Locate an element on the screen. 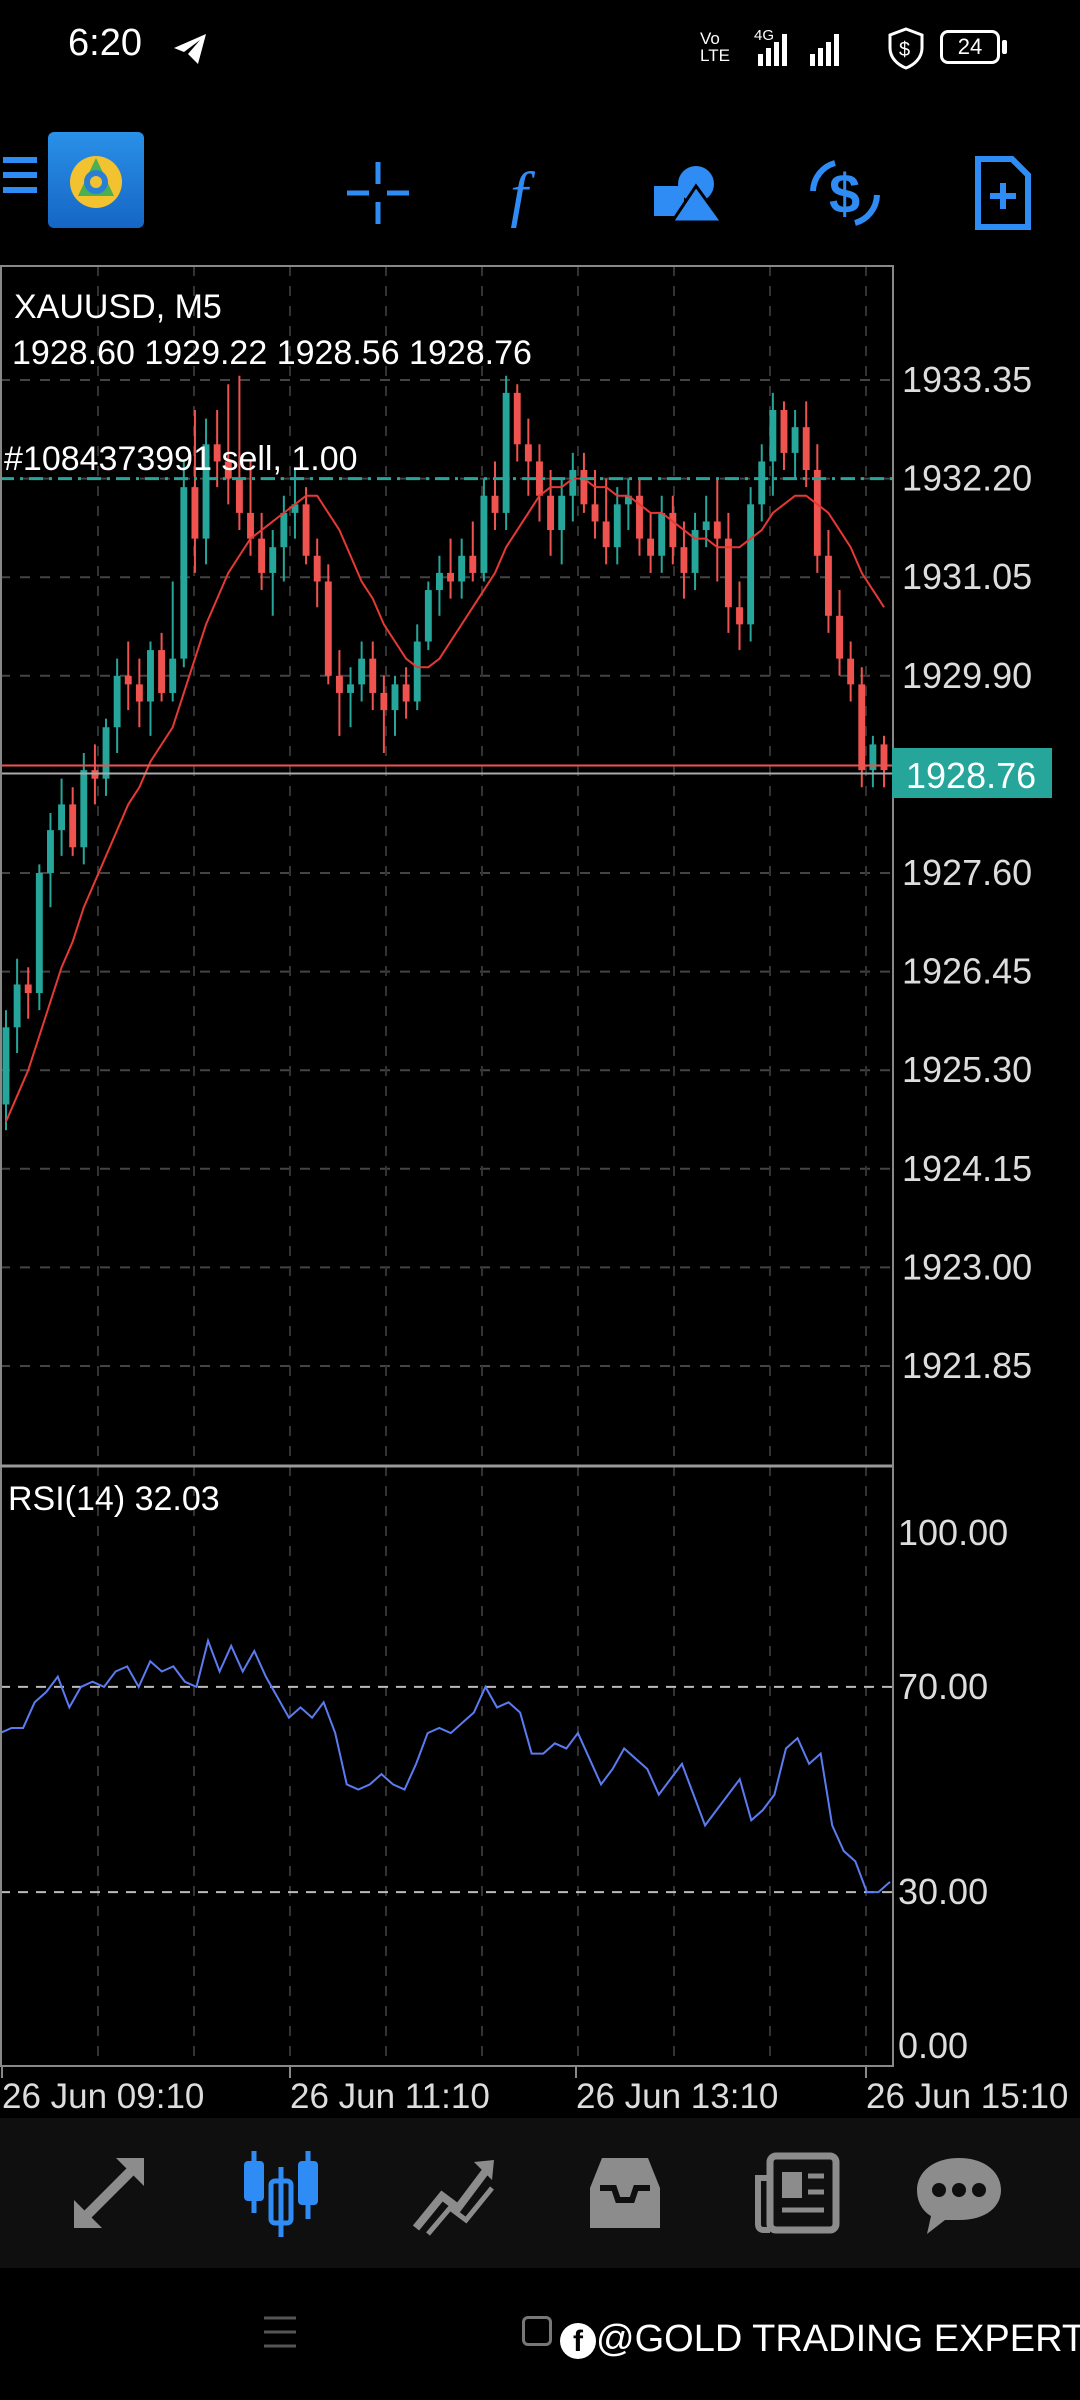  rsi-label: RSI(14) 32.03 is located at coordinates (114, 1499).